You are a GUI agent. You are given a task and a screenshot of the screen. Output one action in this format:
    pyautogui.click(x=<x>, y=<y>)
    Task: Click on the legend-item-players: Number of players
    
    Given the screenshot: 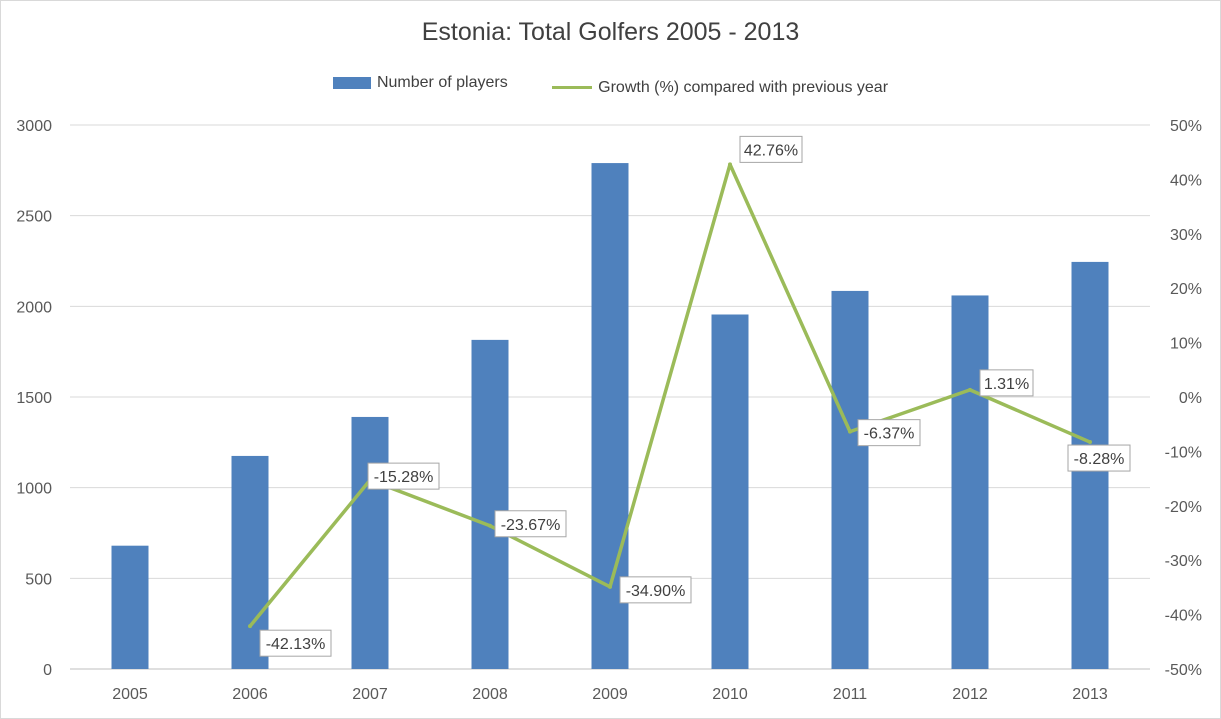 What is the action you would take?
    pyautogui.click(x=420, y=83)
    